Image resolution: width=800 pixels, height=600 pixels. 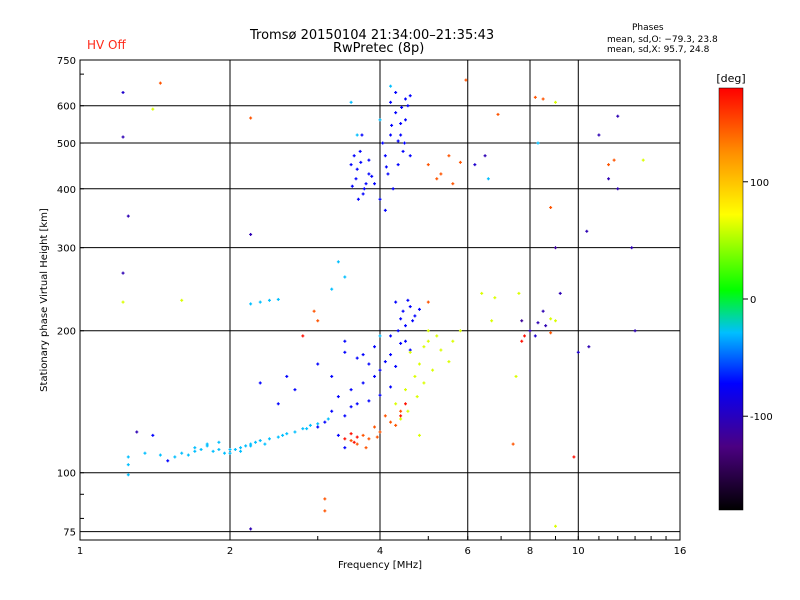 What do you see at coordinates (66, 61) in the screenshot?
I see `y-tick-label: 750` at bounding box center [66, 61].